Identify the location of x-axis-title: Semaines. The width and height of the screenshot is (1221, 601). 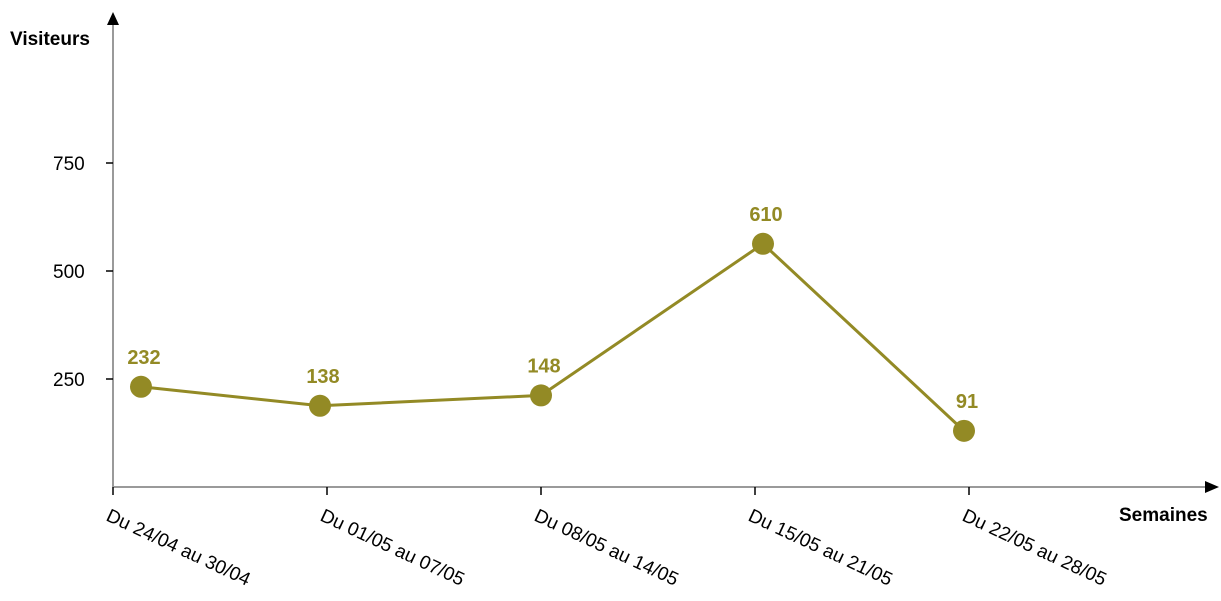
(1163, 515).